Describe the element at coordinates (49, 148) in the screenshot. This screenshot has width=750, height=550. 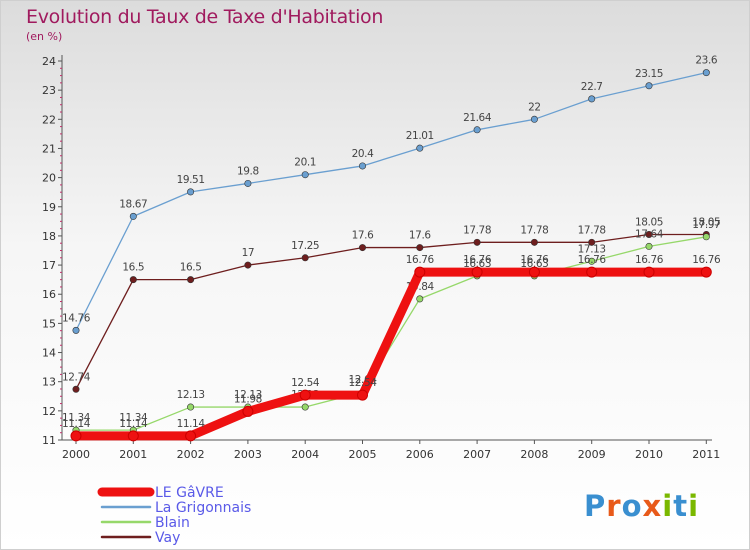
I see `y-tick-label: 21` at that location.